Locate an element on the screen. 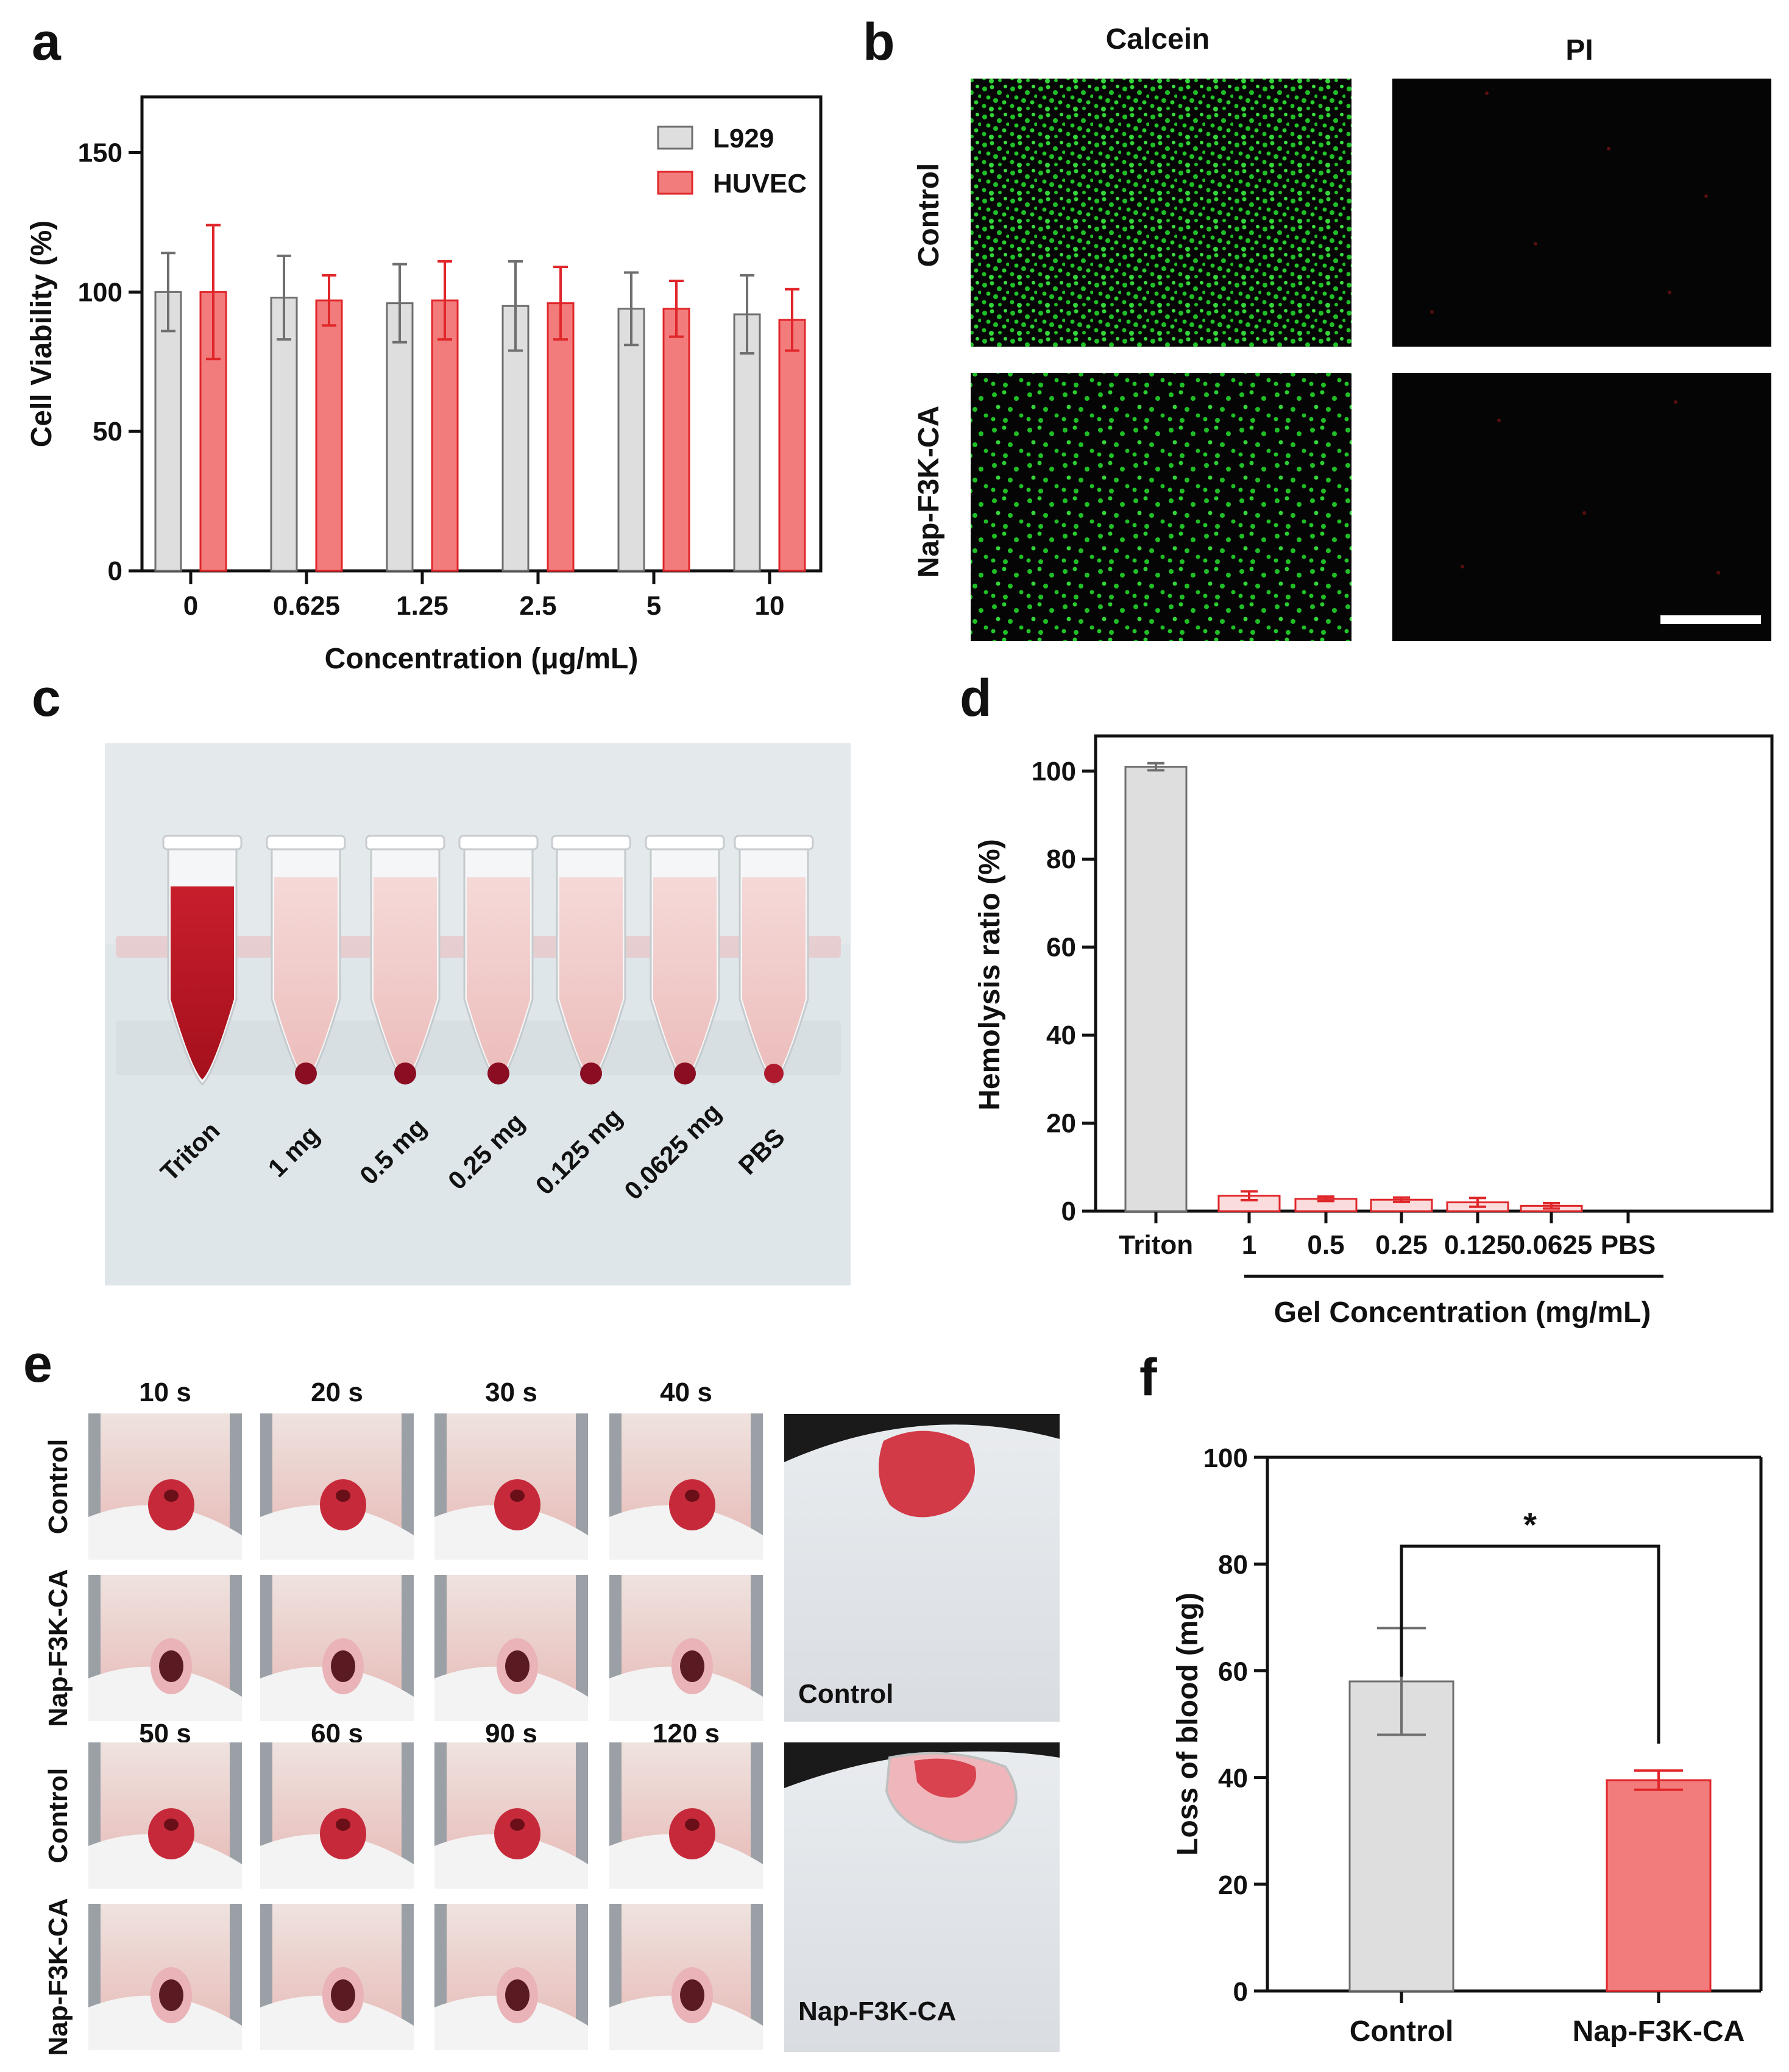 The image size is (1789, 2072). column-label-calcein: Calcein is located at coordinates (1158, 39).